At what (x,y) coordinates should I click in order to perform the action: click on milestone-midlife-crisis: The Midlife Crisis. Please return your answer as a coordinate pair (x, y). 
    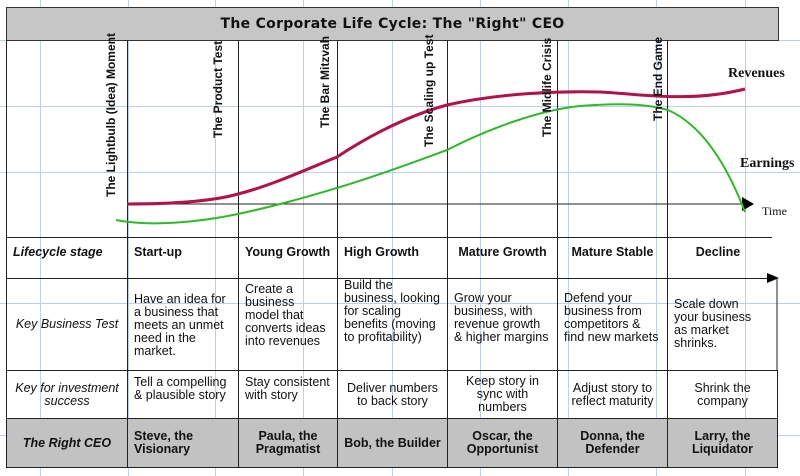
    Looking at the image, I should click on (547, 87).